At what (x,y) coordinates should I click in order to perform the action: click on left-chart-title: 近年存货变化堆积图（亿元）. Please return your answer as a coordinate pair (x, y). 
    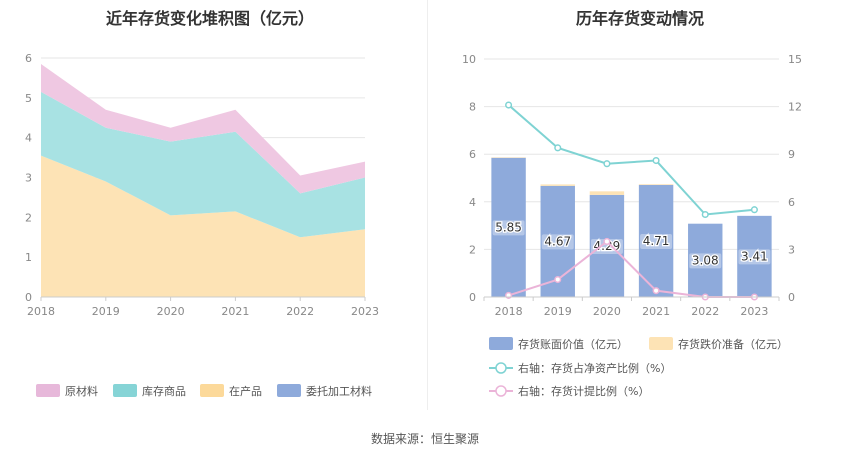
    Looking at the image, I should click on (209, 18).